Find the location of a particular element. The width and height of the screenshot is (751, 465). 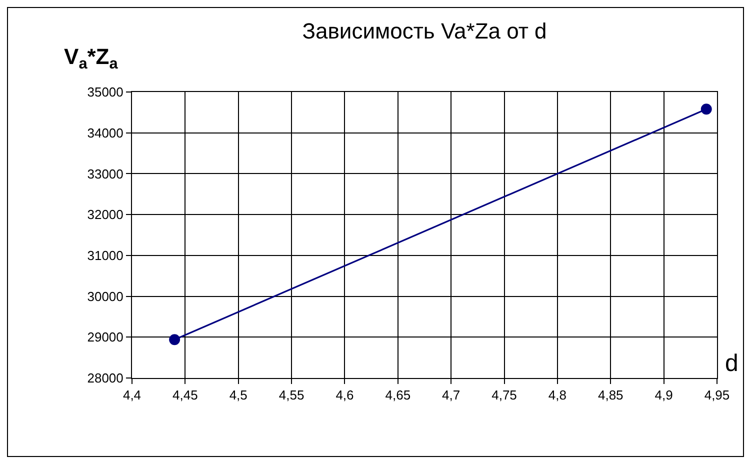

y-tick-label: 32000 is located at coordinates (105, 214).